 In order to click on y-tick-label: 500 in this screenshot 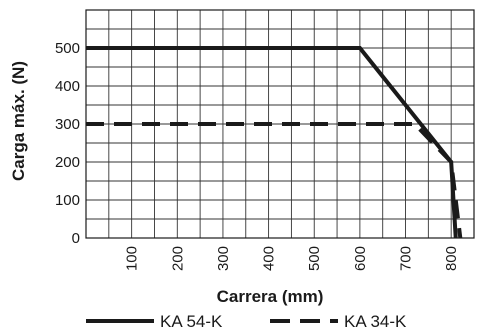, I will do `click(67, 48)`.